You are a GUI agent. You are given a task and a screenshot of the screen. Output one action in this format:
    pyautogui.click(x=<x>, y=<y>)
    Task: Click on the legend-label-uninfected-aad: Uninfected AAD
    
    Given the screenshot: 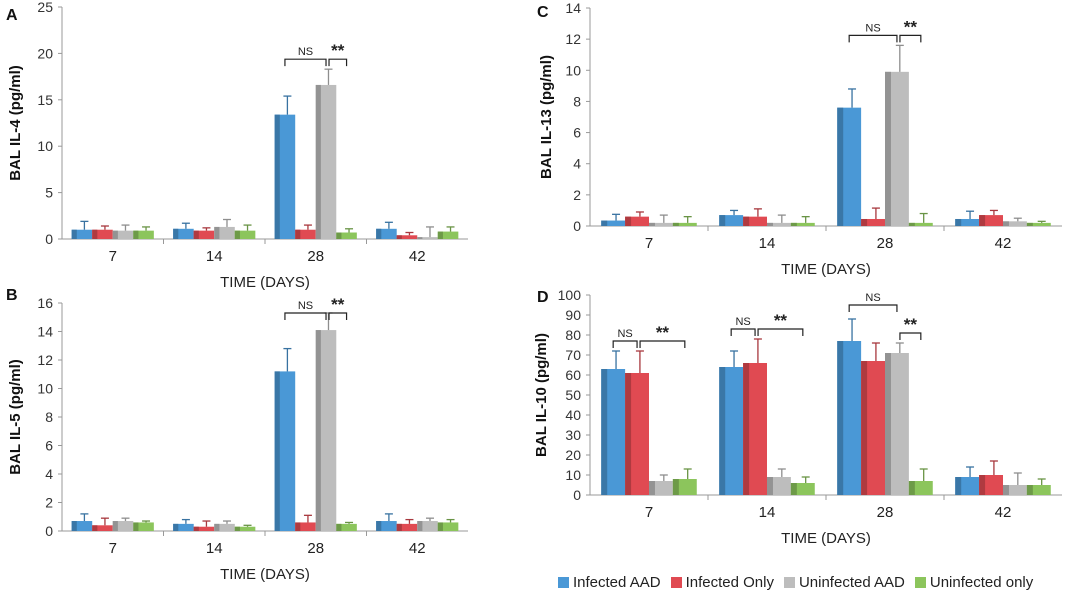 What is the action you would take?
    pyautogui.click(x=851, y=582)
    